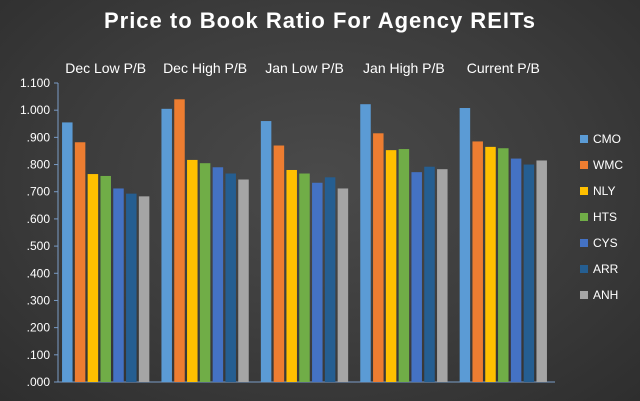 The image size is (640, 401). I want to click on legend-label-wmc: WMC, so click(608, 165).